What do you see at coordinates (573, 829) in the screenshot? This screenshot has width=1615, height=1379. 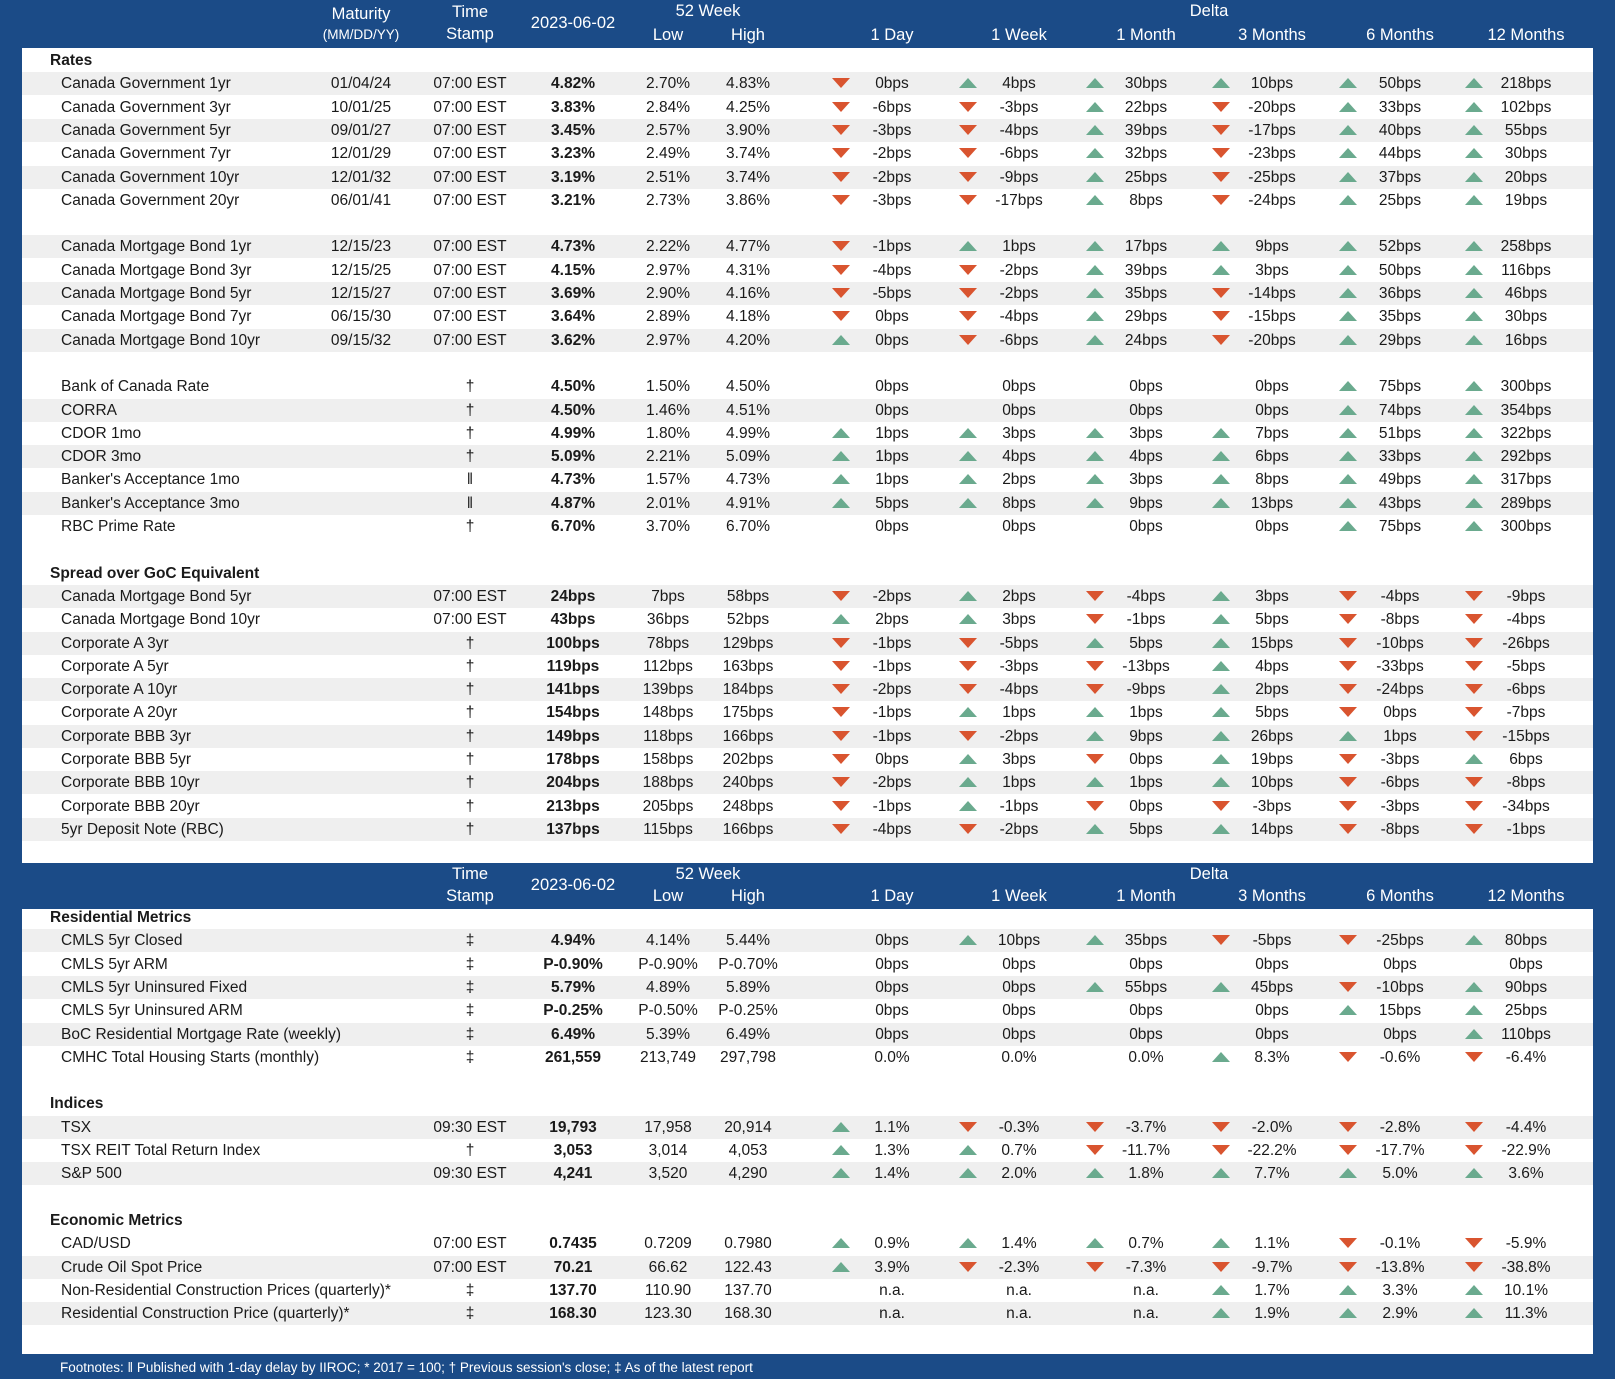 I see `current-value: 137bps` at bounding box center [573, 829].